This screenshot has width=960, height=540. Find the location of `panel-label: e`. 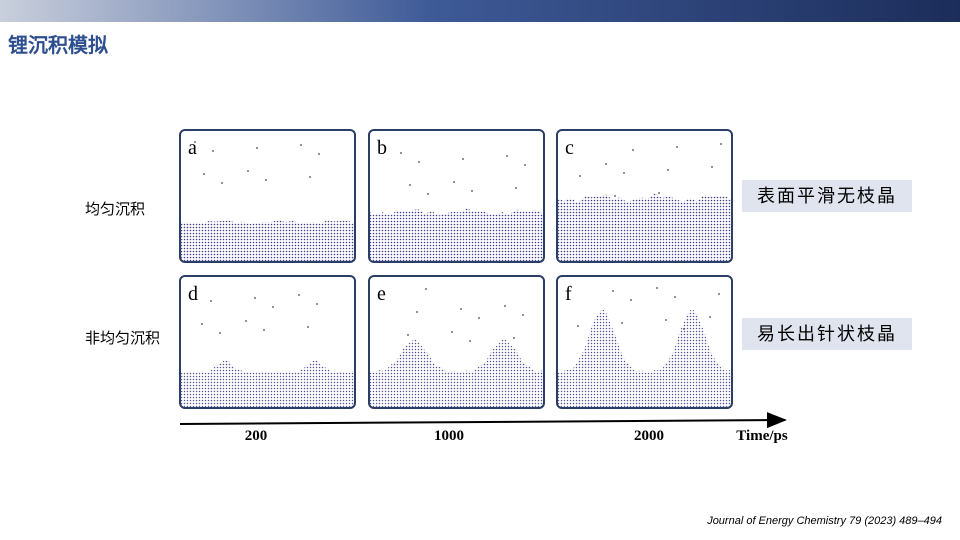

panel-label: e is located at coordinates (381, 294).